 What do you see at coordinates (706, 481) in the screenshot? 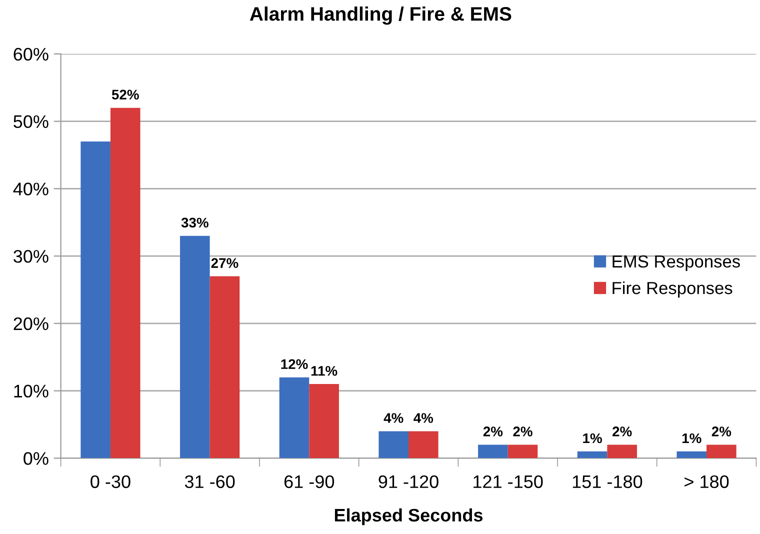
I see `x-tick-label: > 180` at bounding box center [706, 481].